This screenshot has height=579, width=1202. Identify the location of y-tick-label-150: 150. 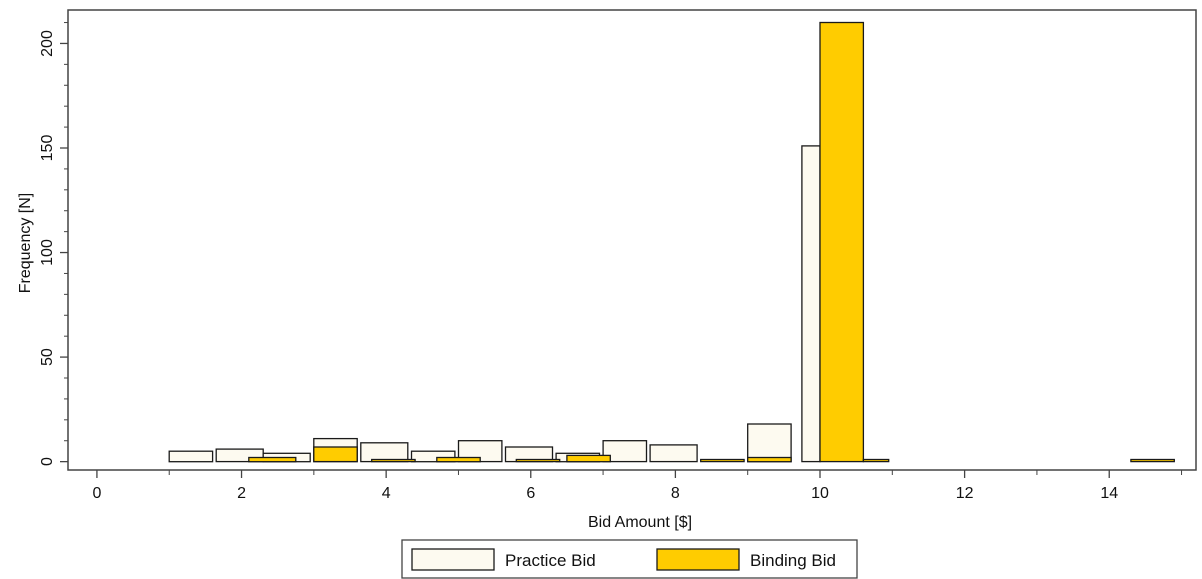
(47, 148).